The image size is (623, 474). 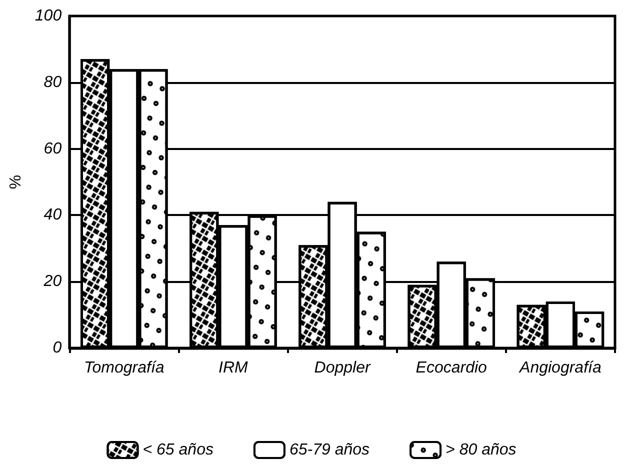 What do you see at coordinates (48, 16) in the screenshot?
I see `y-tick-label: 100` at bounding box center [48, 16].